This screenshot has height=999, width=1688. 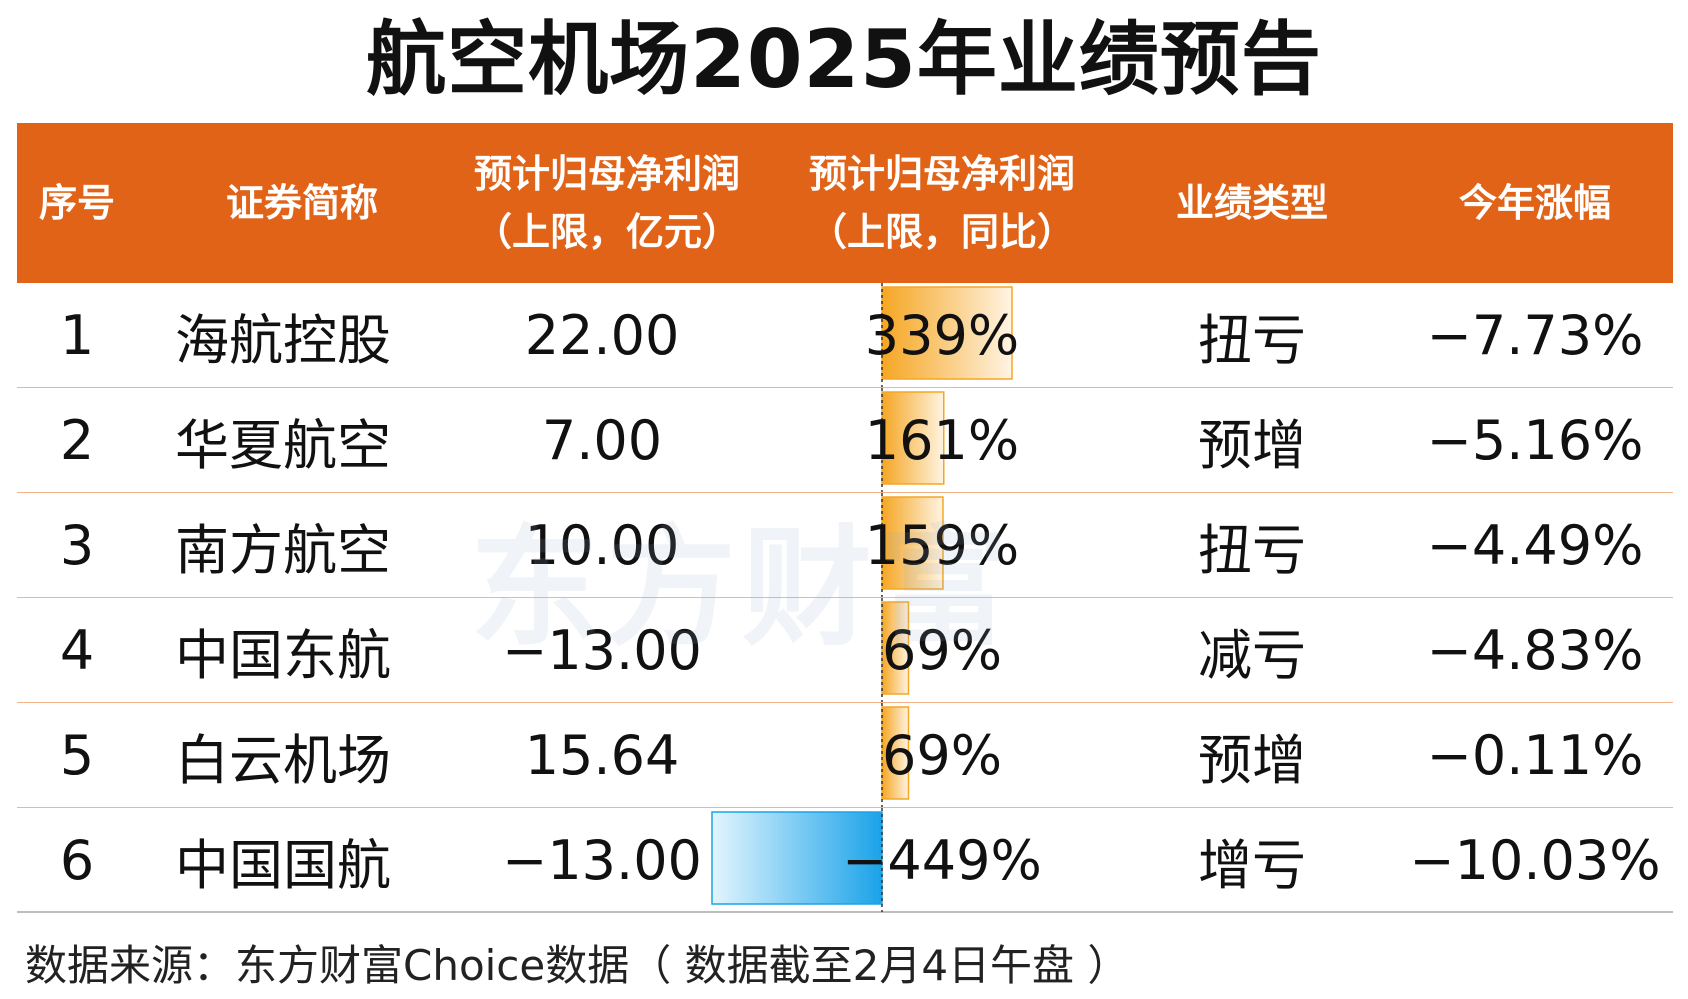 I want to click on security-name: 中国东航, so click(x=283, y=655).